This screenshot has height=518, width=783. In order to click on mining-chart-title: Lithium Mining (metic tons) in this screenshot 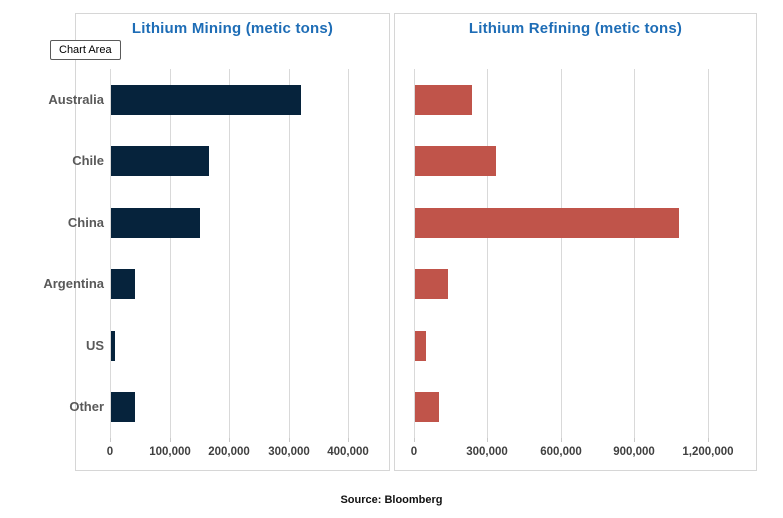, I will do `click(232, 28)`.